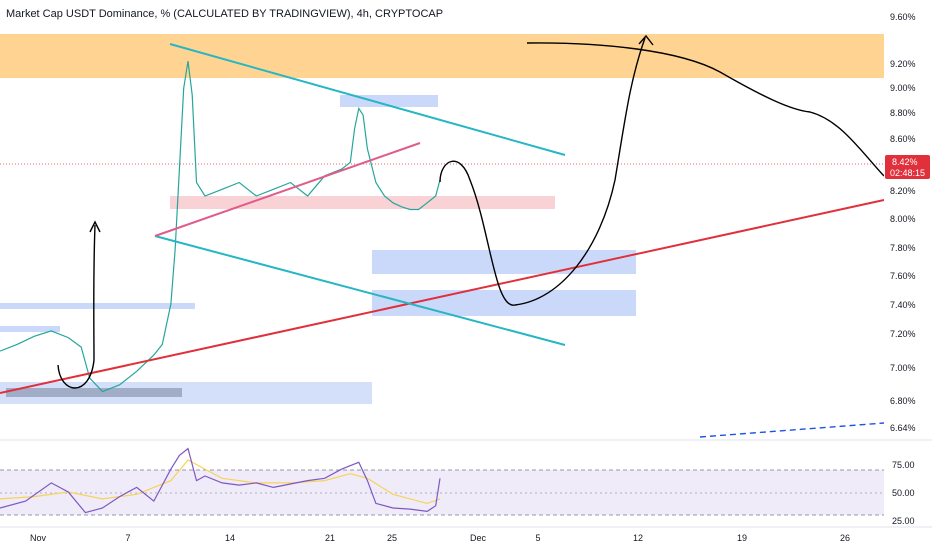 The image size is (932, 550). I want to click on drawing-left-arrow, so click(76, 306).